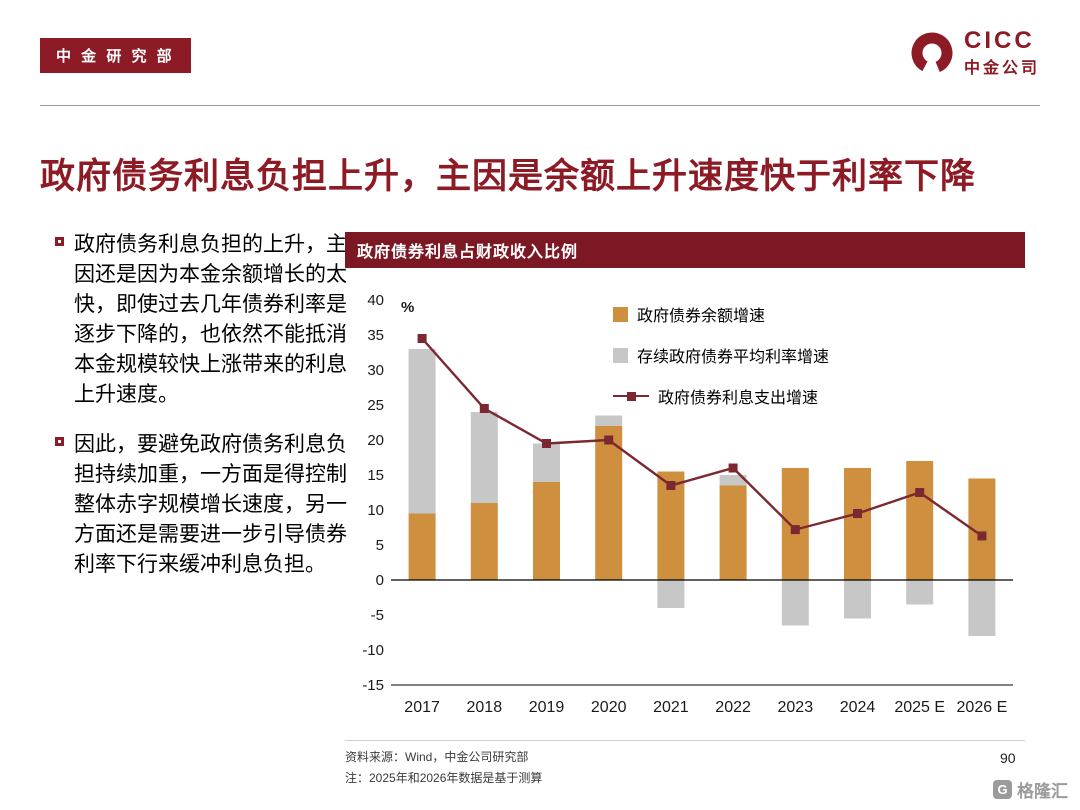 Image resolution: width=1080 pixels, height=810 pixels. I want to click on legend-label: 政府债券余额增速, so click(701, 316).